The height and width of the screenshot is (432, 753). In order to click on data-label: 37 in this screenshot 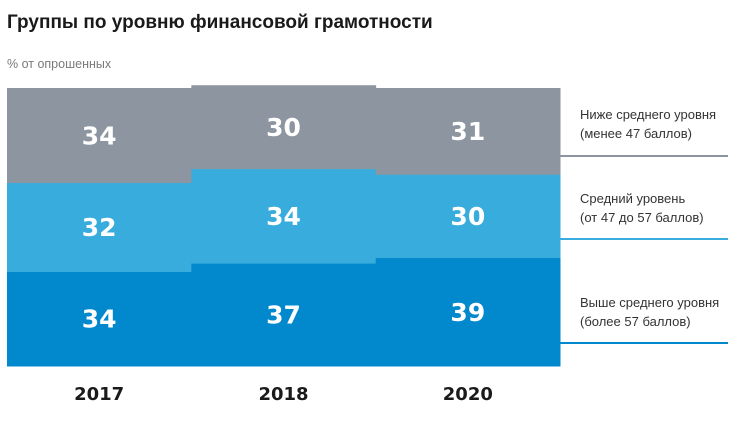, I will do `click(283, 315)`.